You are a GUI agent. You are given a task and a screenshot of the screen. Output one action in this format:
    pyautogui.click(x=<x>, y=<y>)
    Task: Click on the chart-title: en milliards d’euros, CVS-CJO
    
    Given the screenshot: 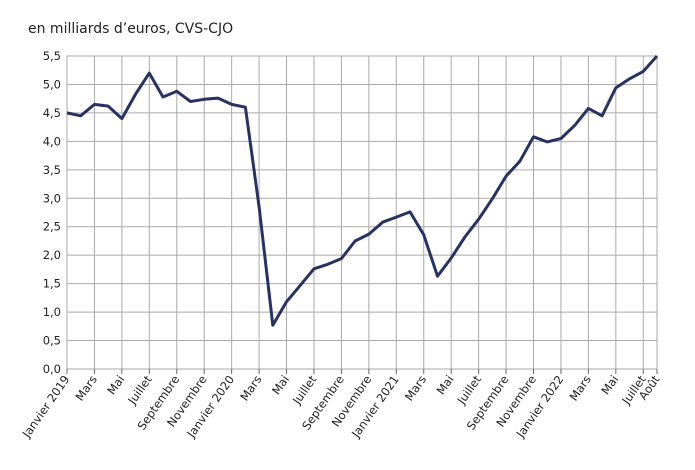 What is the action you would take?
    pyautogui.click(x=130, y=29)
    